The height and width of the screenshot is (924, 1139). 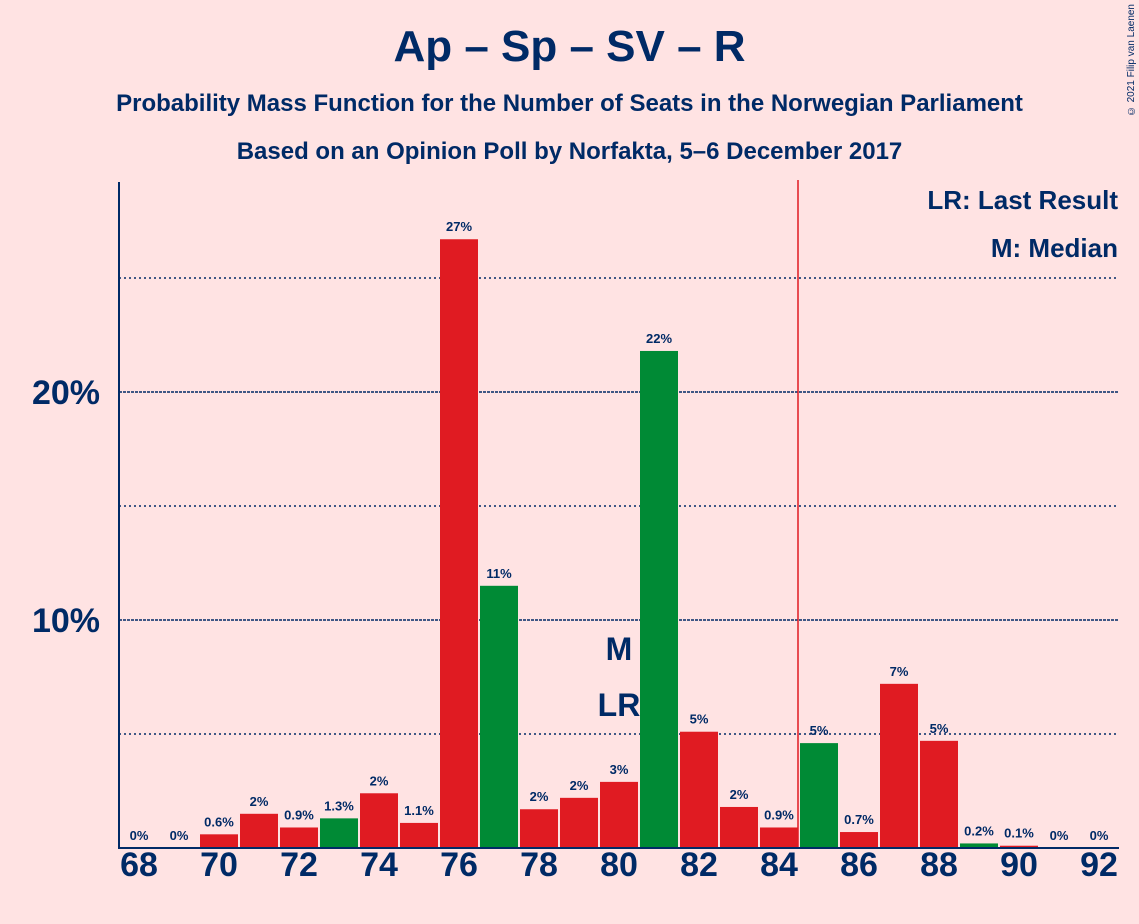 What do you see at coordinates (619, 705) in the screenshot?
I see `last-result-marker: LR` at bounding box center [619, 705].